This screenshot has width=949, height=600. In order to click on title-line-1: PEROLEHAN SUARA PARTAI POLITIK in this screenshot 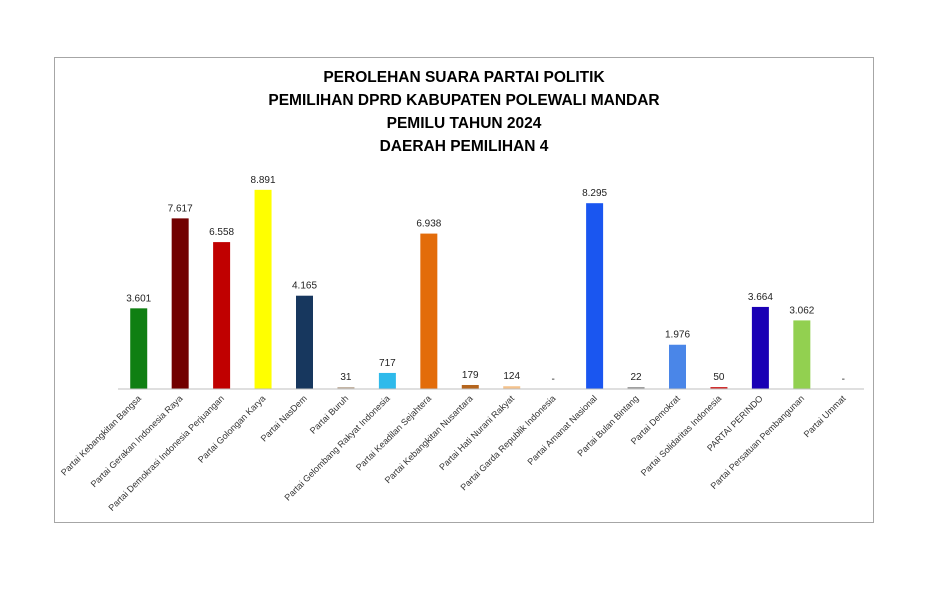, I will do `click(464, 77)`.